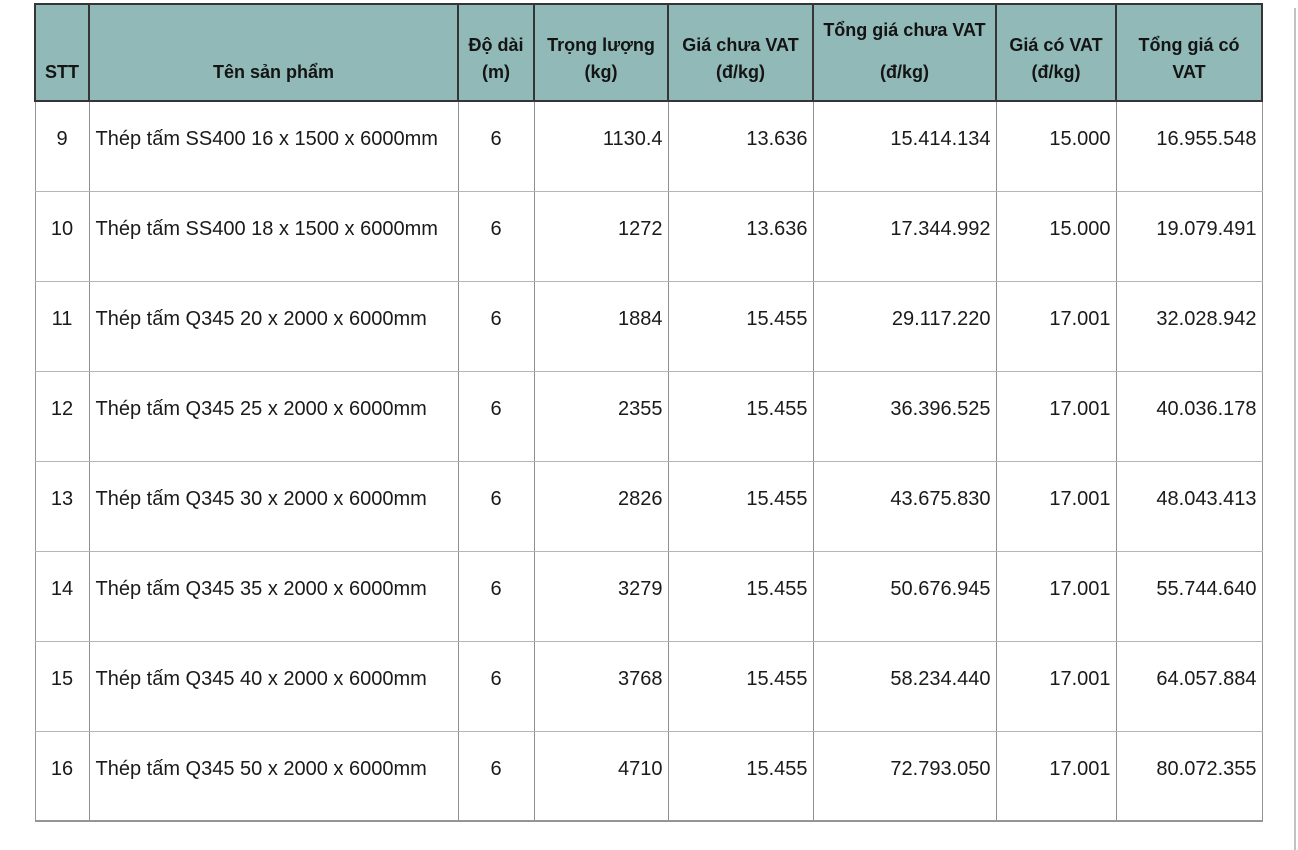 The height and width of the screenshot is (850, 1298). What do you see at coordinates (904, 686) in the screenshot?
I see `cell-total_no_vat: 58.234.440` at bounding box center [904, 686].